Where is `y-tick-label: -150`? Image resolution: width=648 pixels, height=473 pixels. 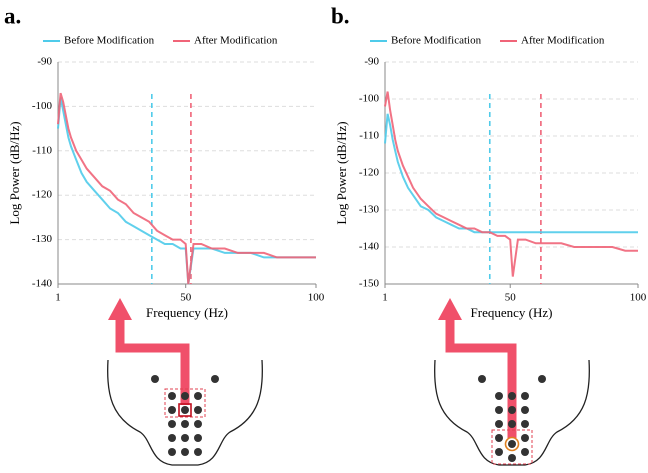 y-tick-label: -150 is located at coordinates (369, 284).